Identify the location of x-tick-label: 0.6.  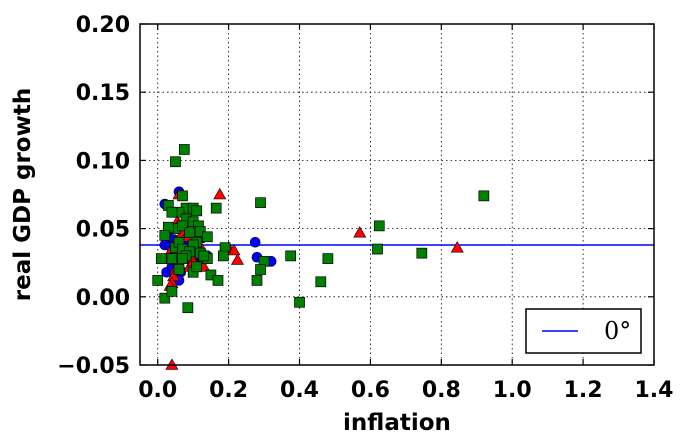
(370, 390).